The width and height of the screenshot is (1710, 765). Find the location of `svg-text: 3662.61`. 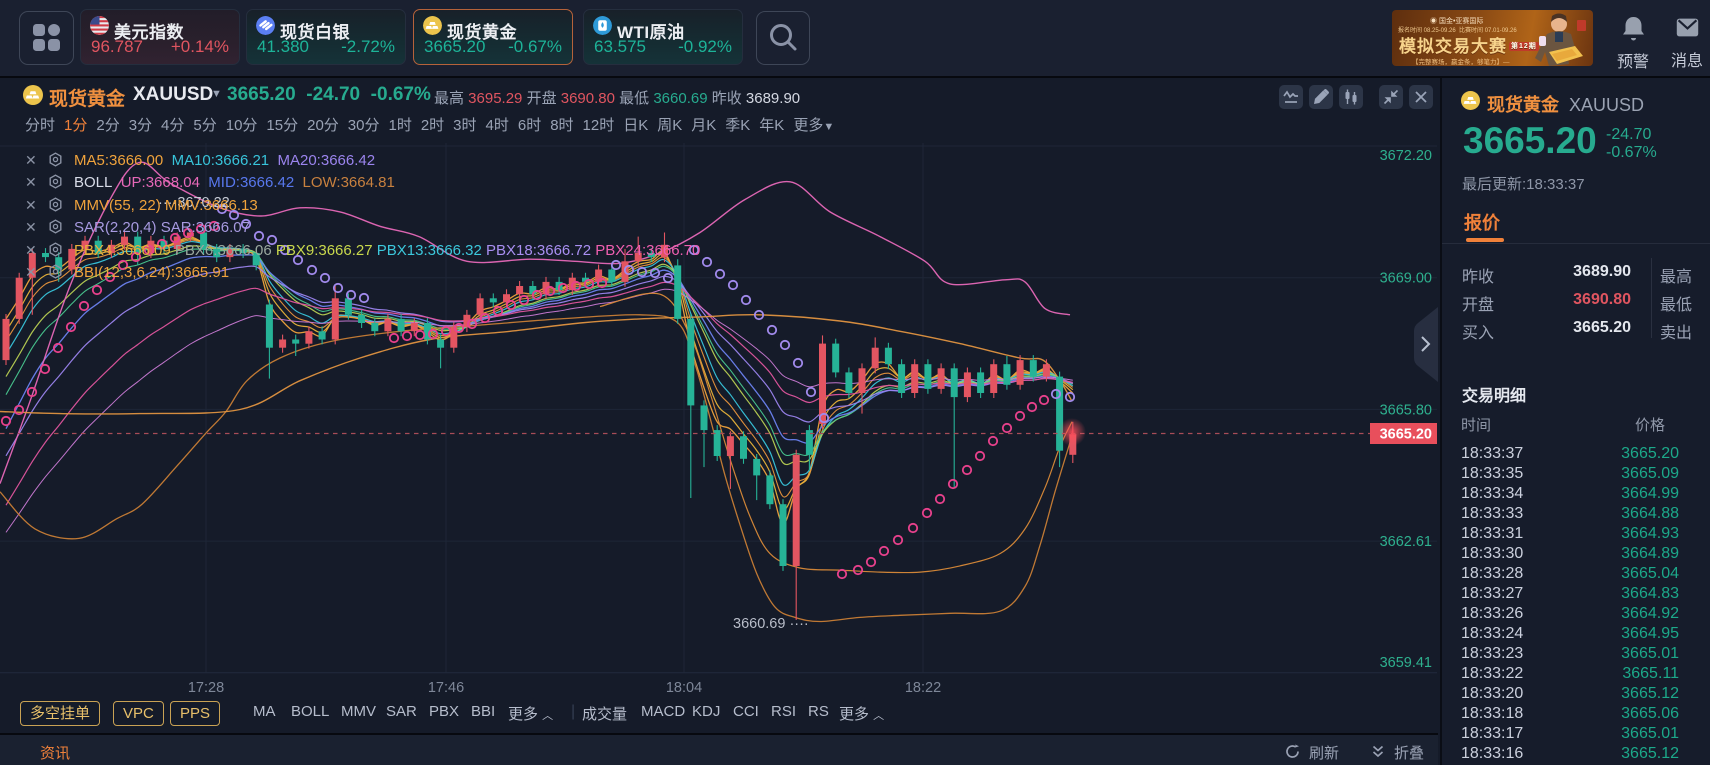

svg-text: 3662.61 is located at coordinates (1406, 542).